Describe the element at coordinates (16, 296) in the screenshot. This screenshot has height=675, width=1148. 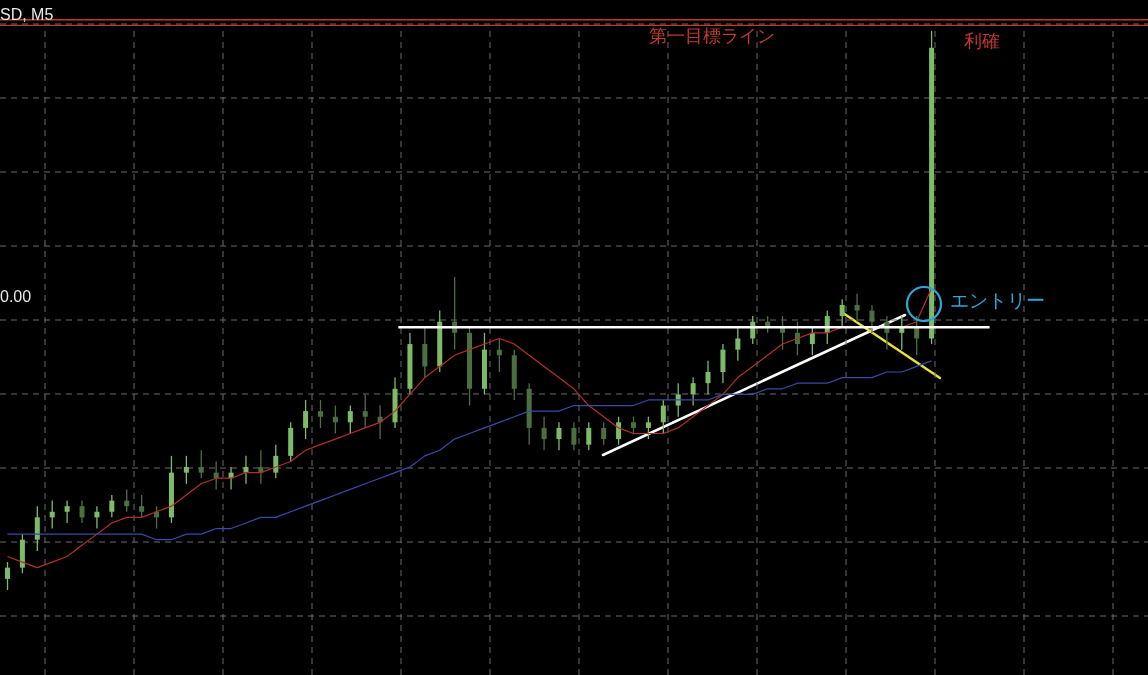
I see `annotation: 0.00` at that location.